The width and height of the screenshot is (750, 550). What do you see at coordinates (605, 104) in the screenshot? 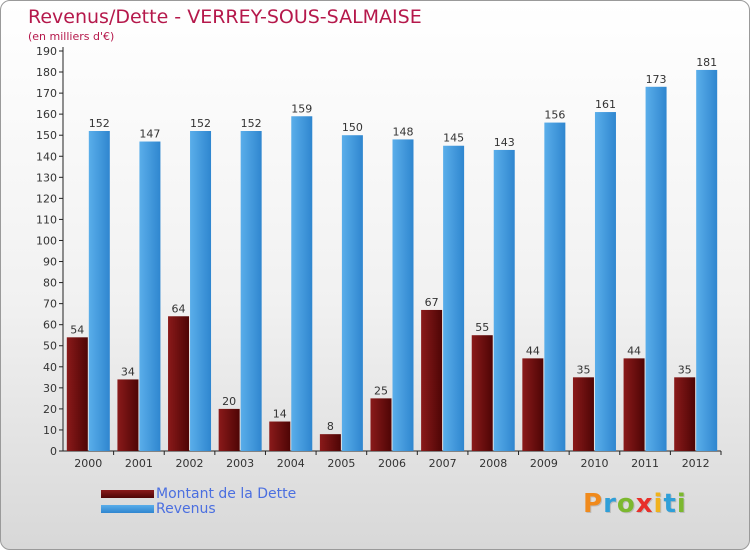
I see `data-label: 161` at bounding box center [605, 104].